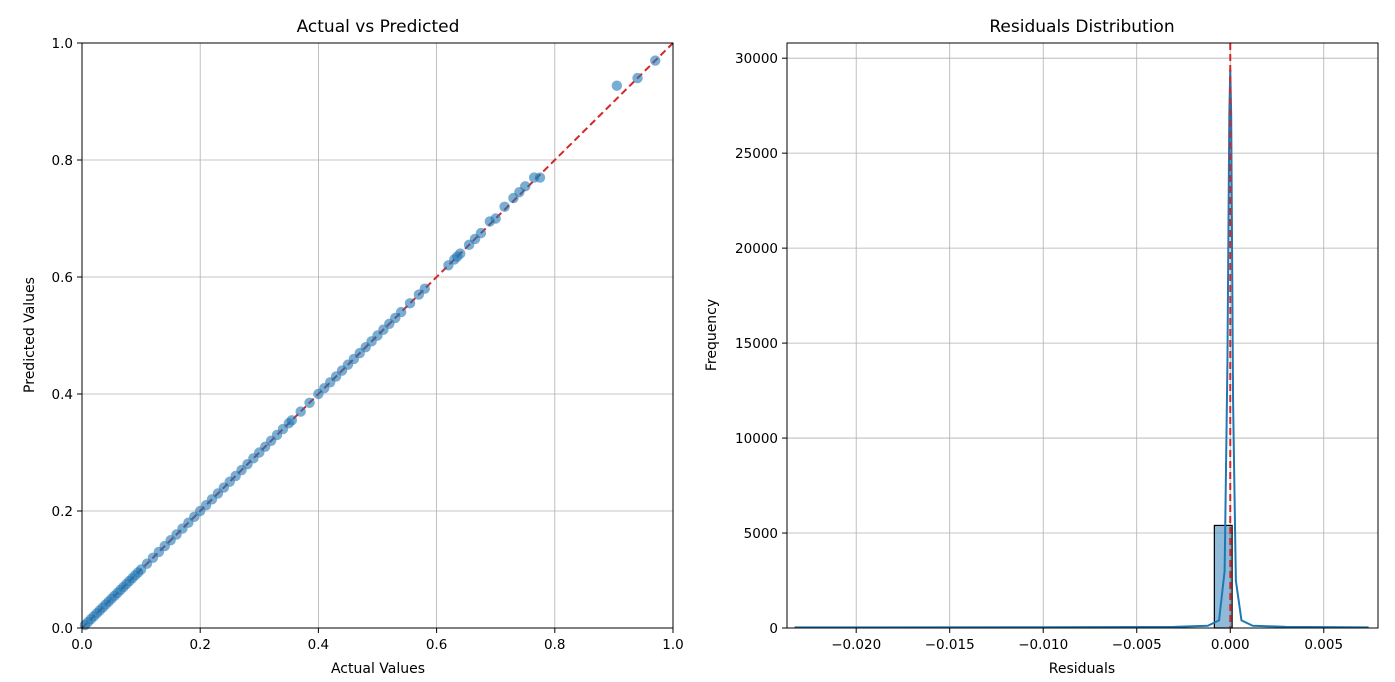 The width and height of the screenshot is (1395, 682). Describe the element at coordinates (672, 645) in the screenshot. I see `chart1-x-tick-label: 1.0` at that location.